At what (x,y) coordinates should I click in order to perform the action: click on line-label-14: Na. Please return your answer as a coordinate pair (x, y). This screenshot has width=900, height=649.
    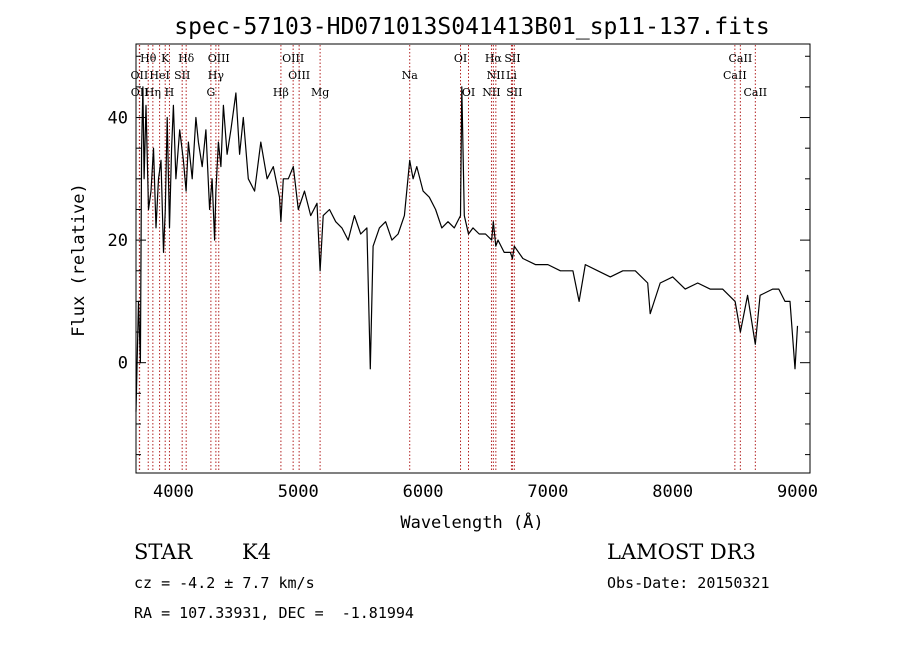
    Looking at the image, I should click on (410, 75).